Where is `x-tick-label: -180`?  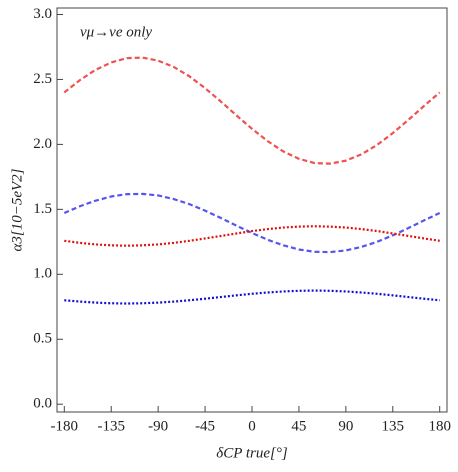
x-tick-label: -180 is located at coordinates (65, 426).